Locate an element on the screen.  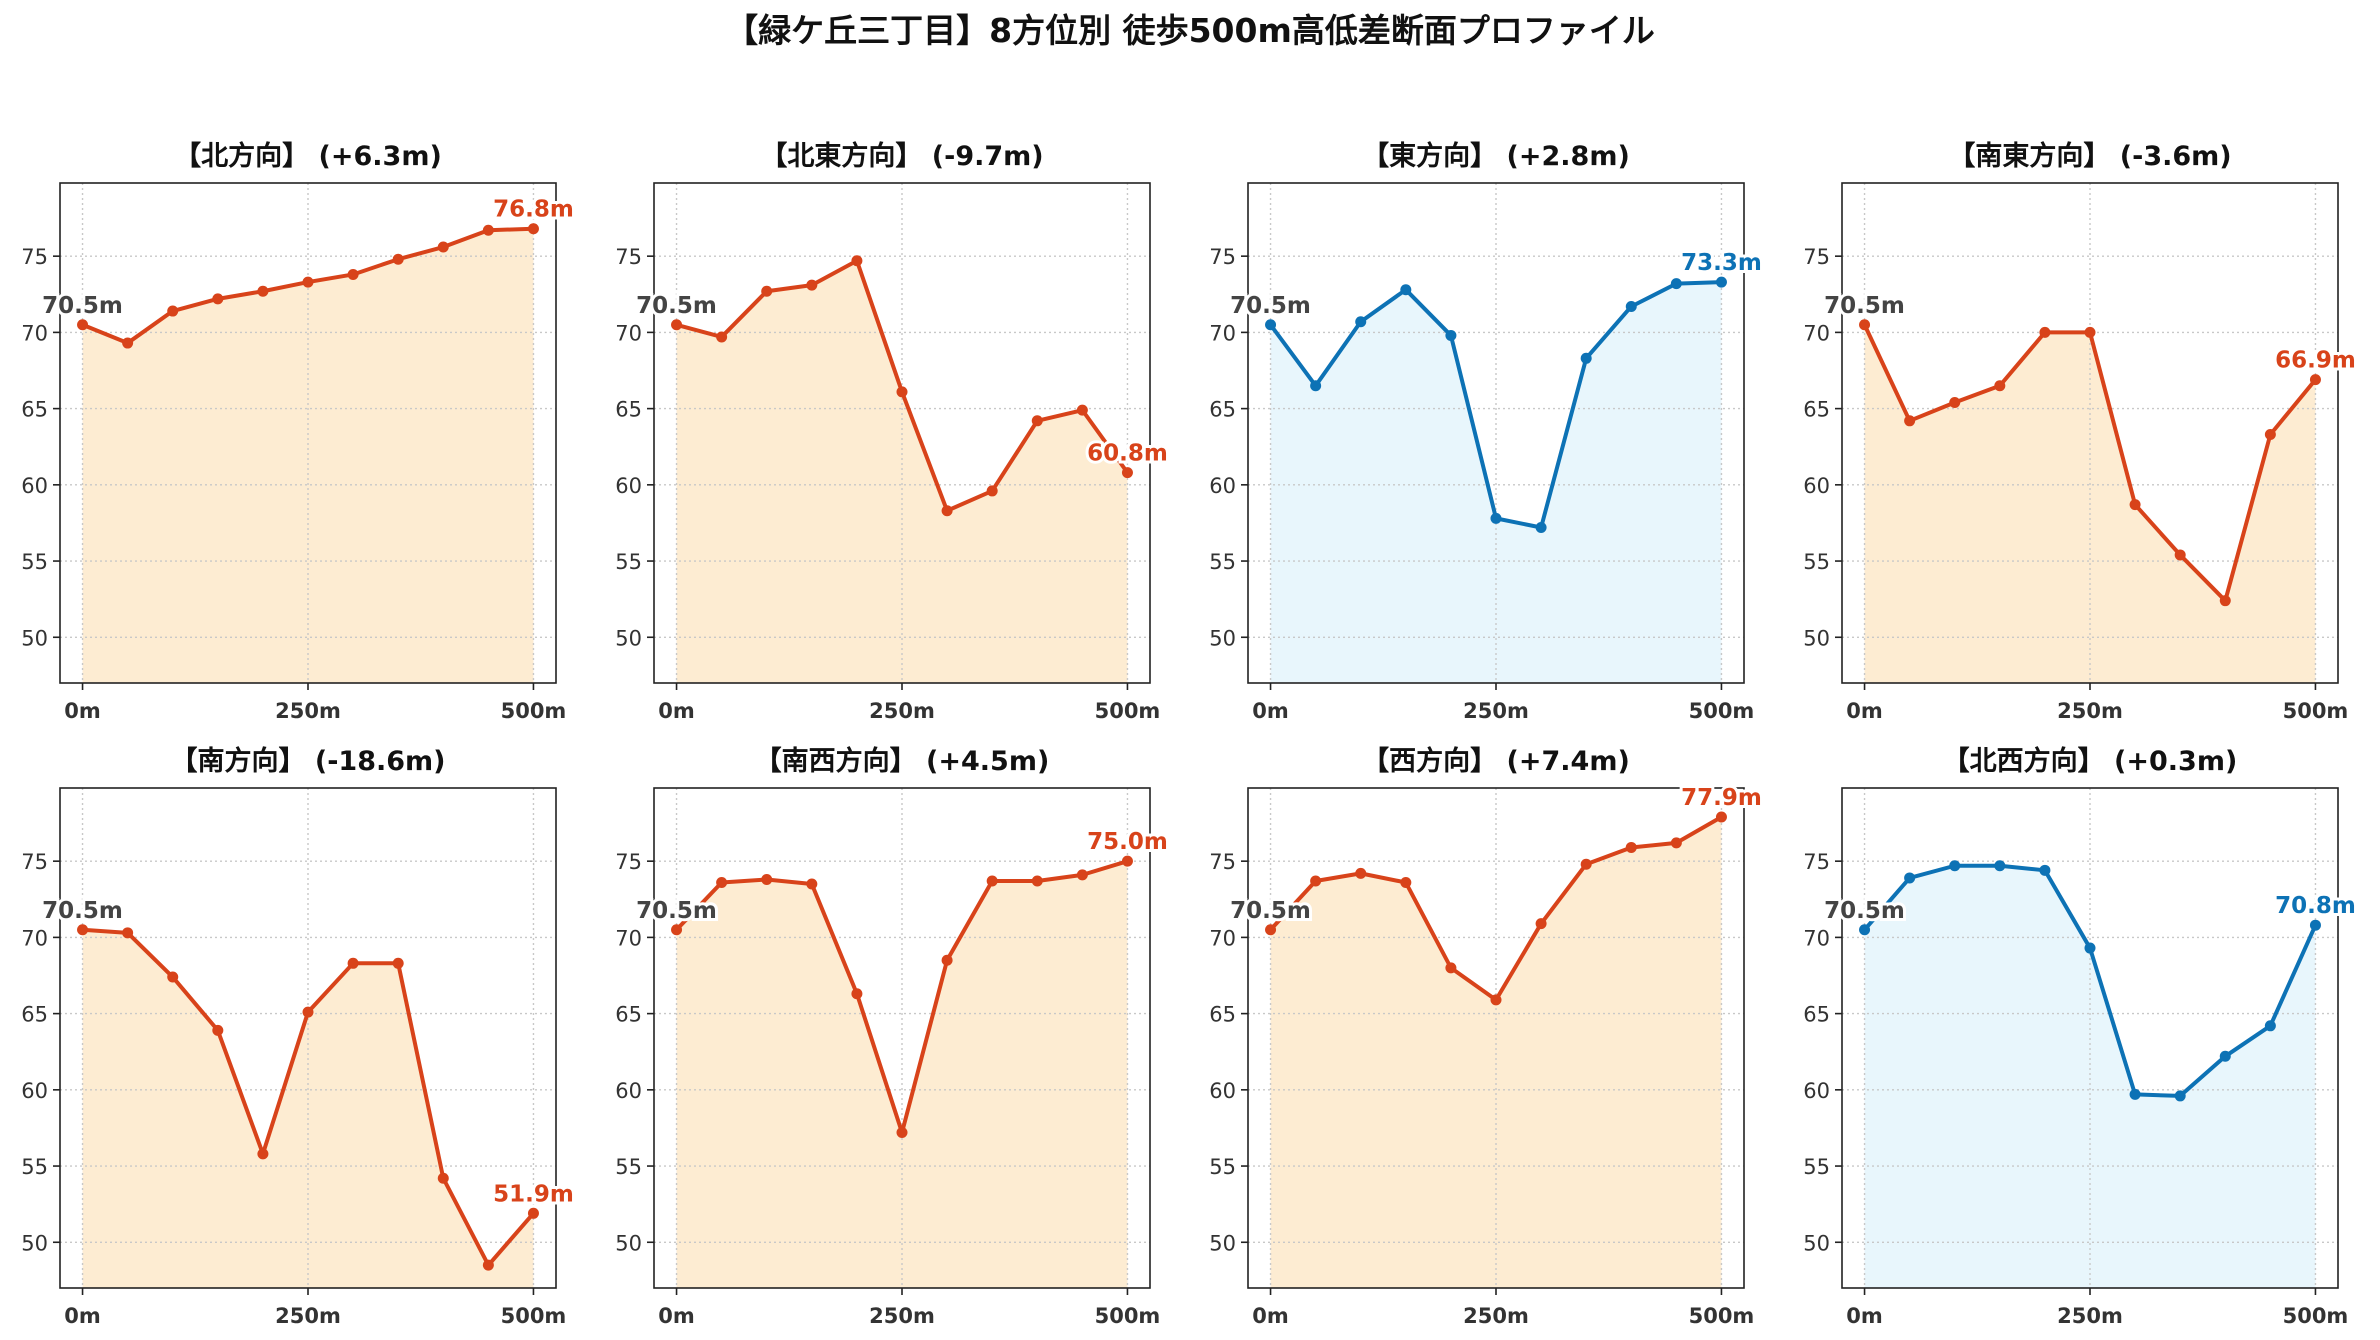
end-value-label: 77.9m is located at coordinates (1721, 798).